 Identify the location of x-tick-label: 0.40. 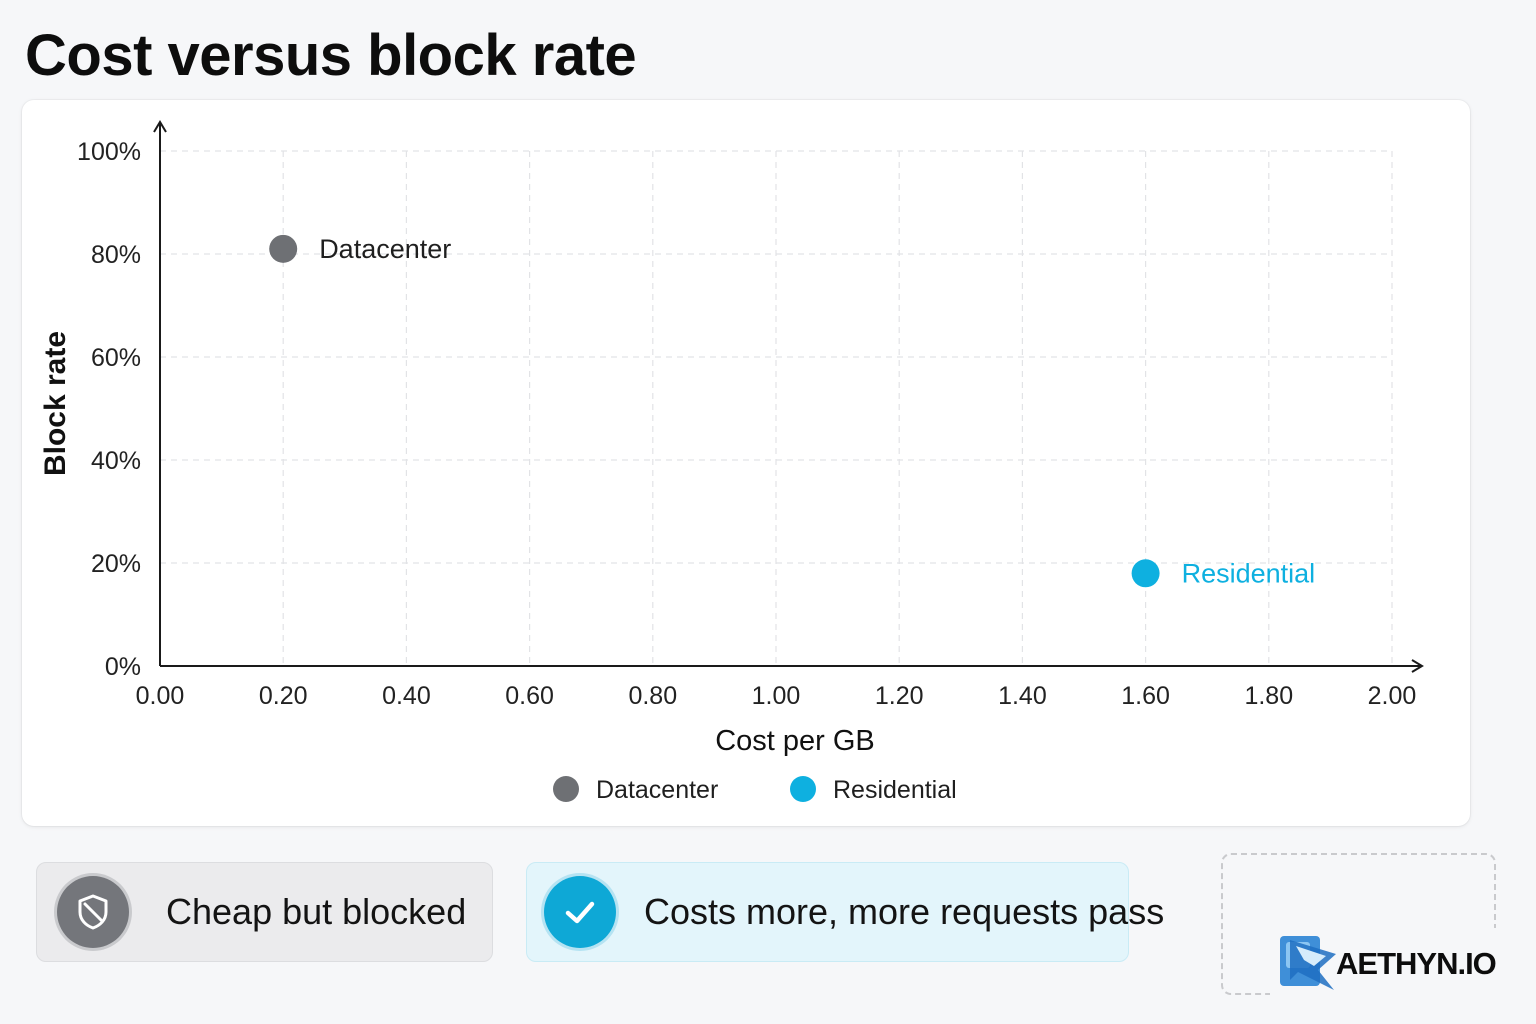
(406, 696).